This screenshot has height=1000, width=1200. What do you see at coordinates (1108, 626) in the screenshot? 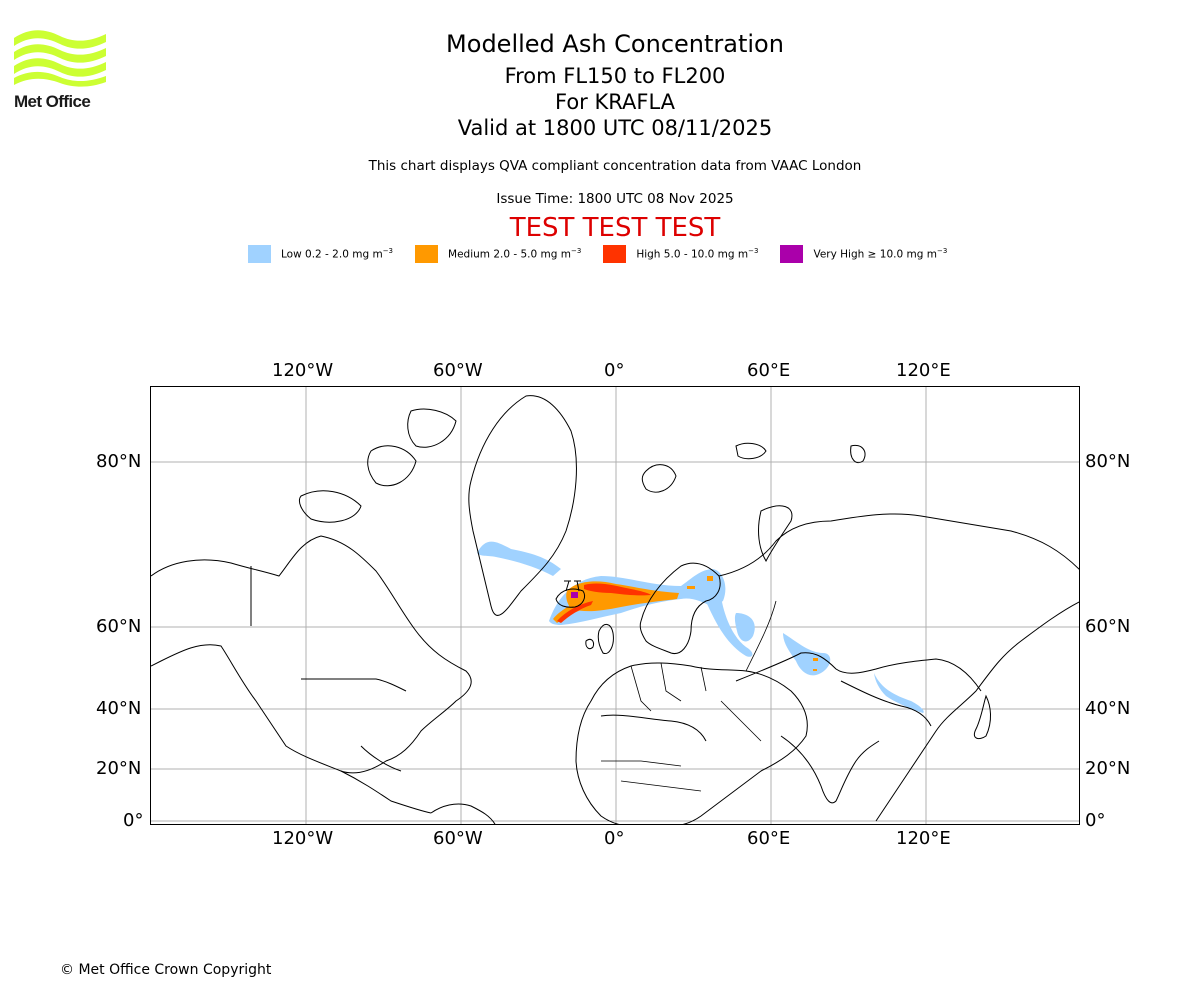
I see `right-lat-label: 60°N` at bounding box center [1108, 626].